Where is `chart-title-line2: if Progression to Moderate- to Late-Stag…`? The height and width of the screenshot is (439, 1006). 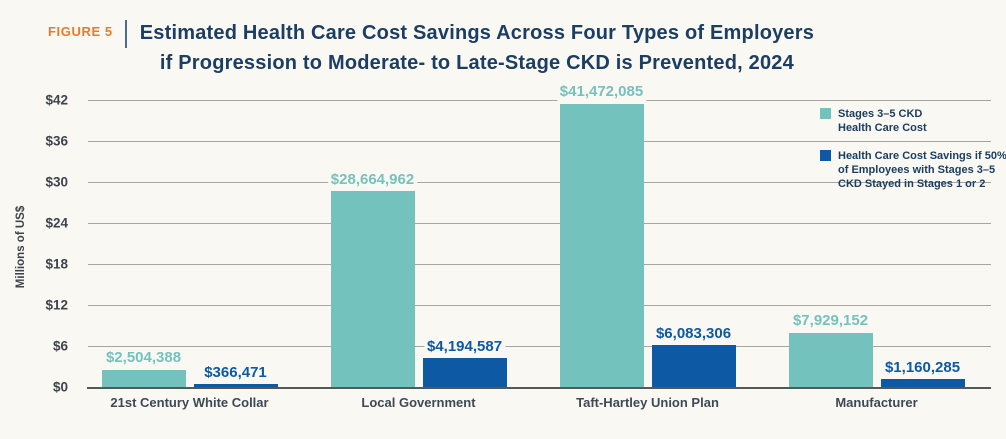 chart-title-line2: if Progression to Moderate- to Late-Stag… is located at coordinates (476, 63).